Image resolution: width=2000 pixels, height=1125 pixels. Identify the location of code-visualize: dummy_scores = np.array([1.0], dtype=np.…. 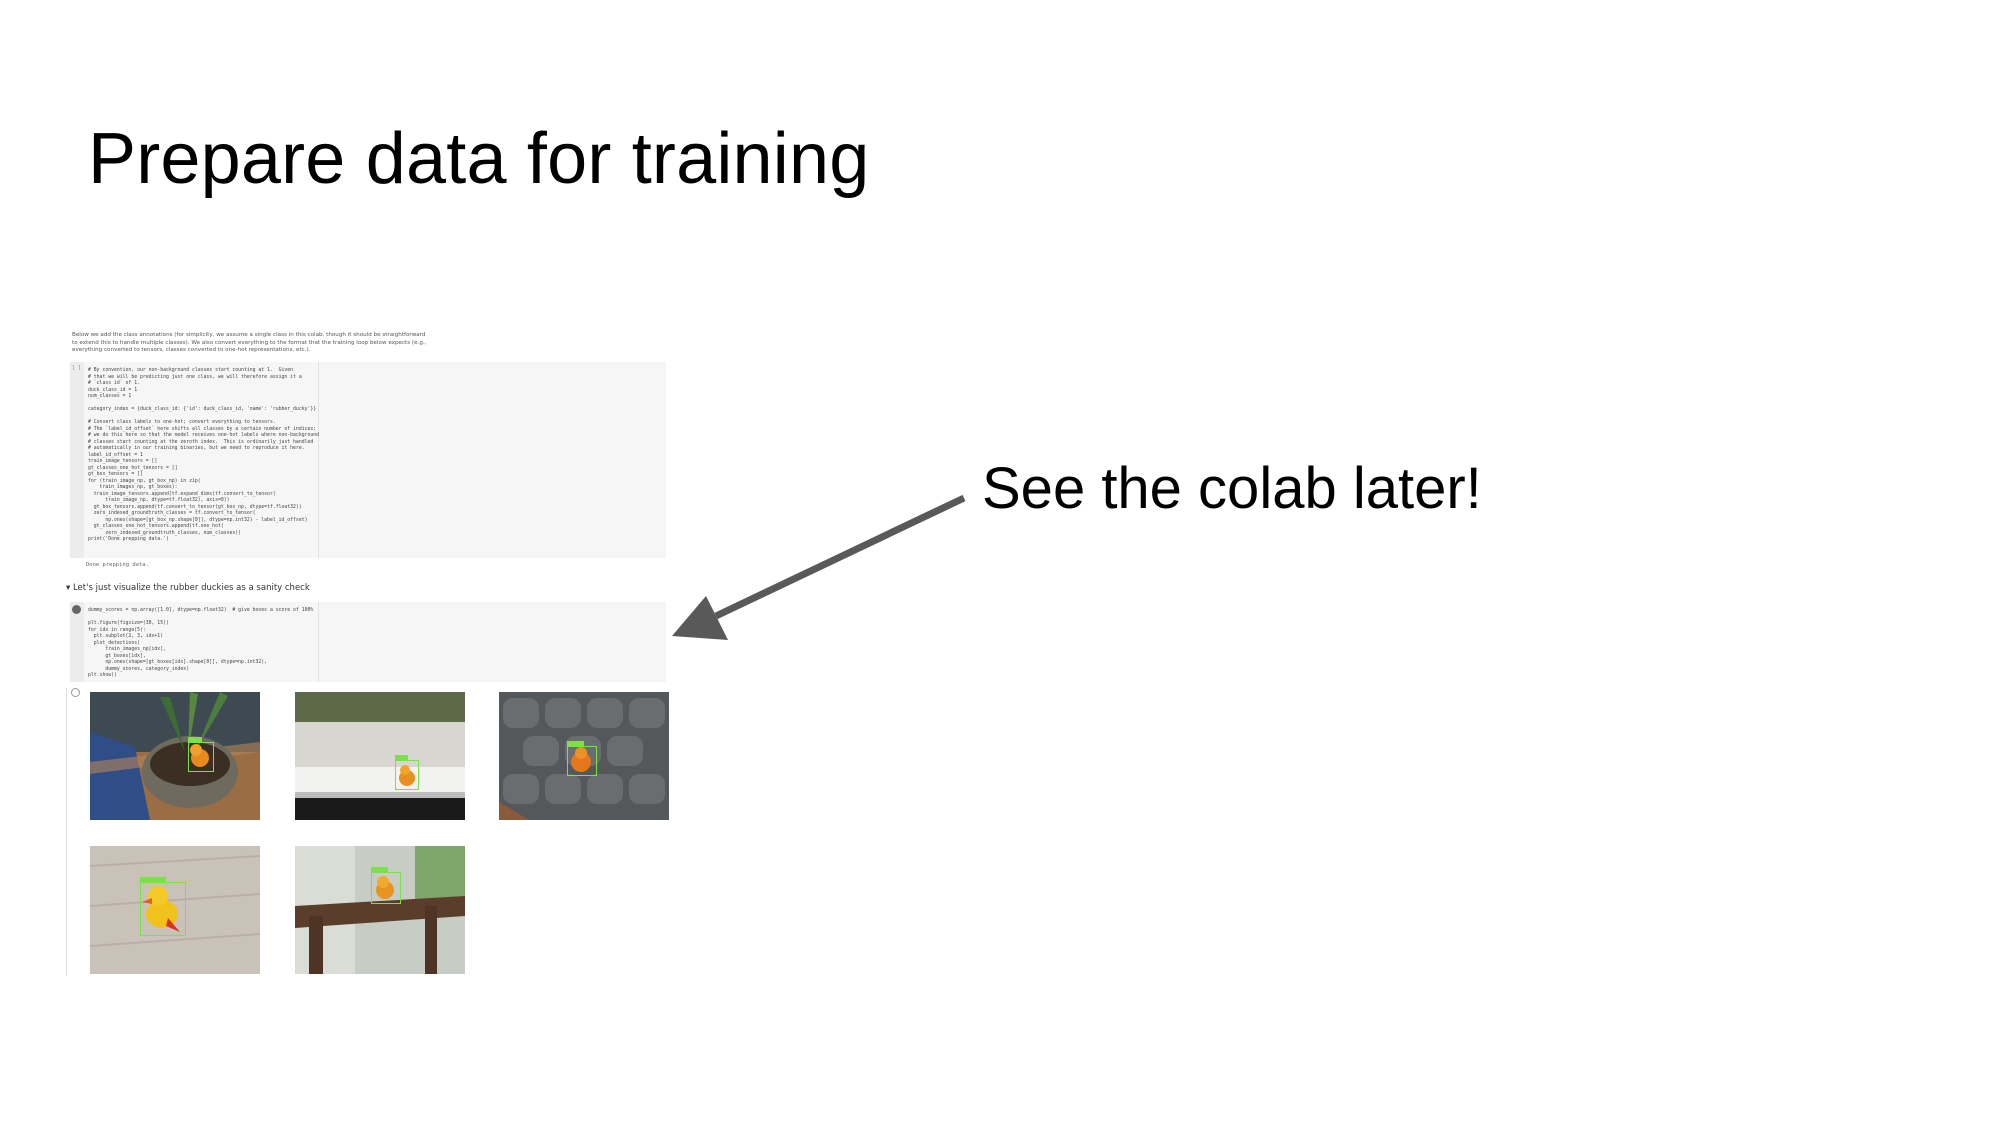
(201, 643).